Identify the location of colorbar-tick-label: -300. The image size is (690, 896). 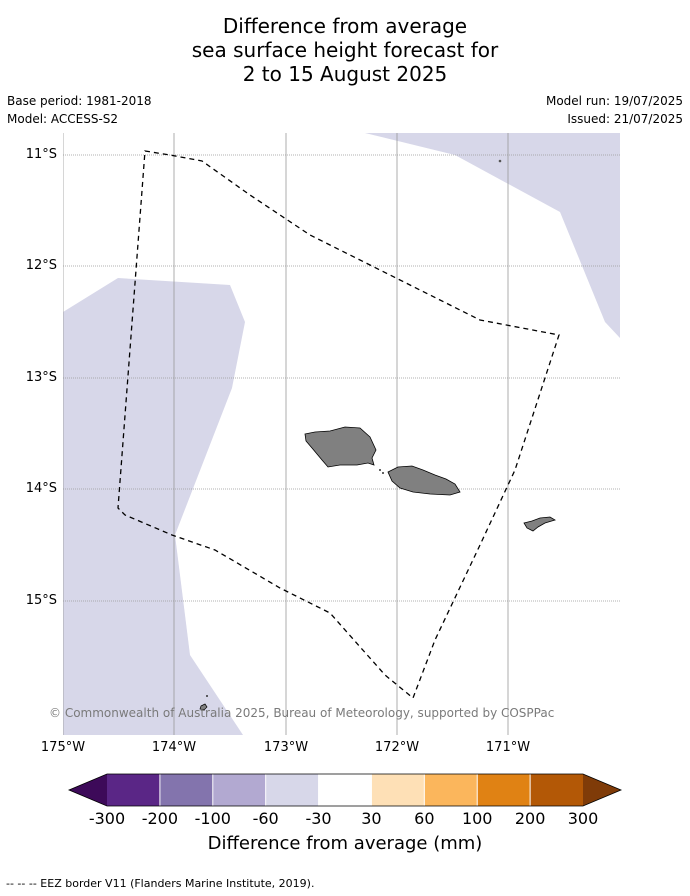
(107, 818).